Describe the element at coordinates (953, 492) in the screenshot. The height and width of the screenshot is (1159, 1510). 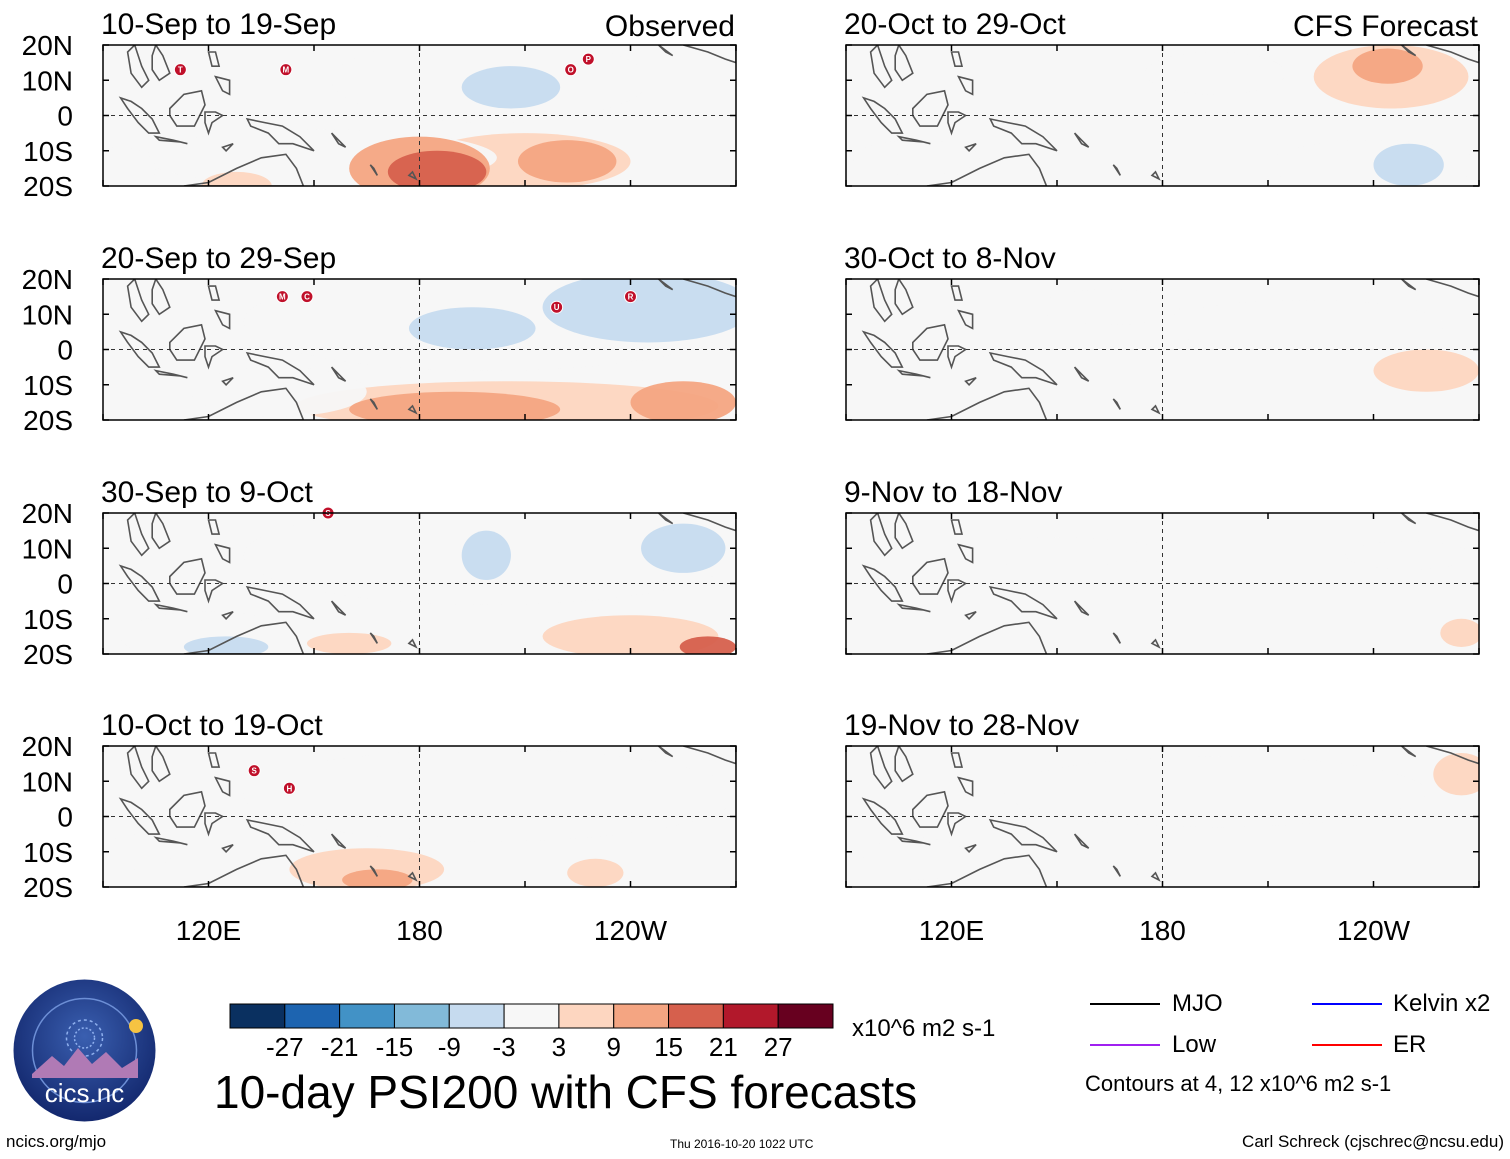
I see `panel-title: 9-Nov to 18-Nov` at that location.